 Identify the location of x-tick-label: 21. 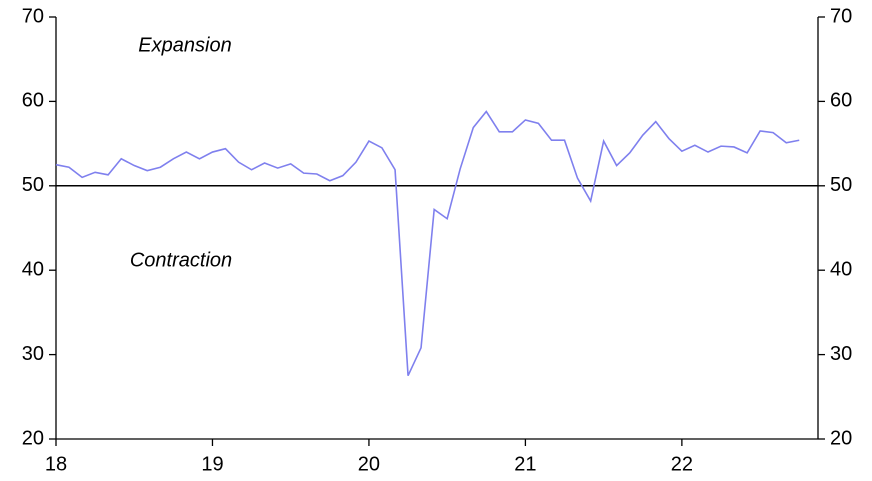
(525, 464).